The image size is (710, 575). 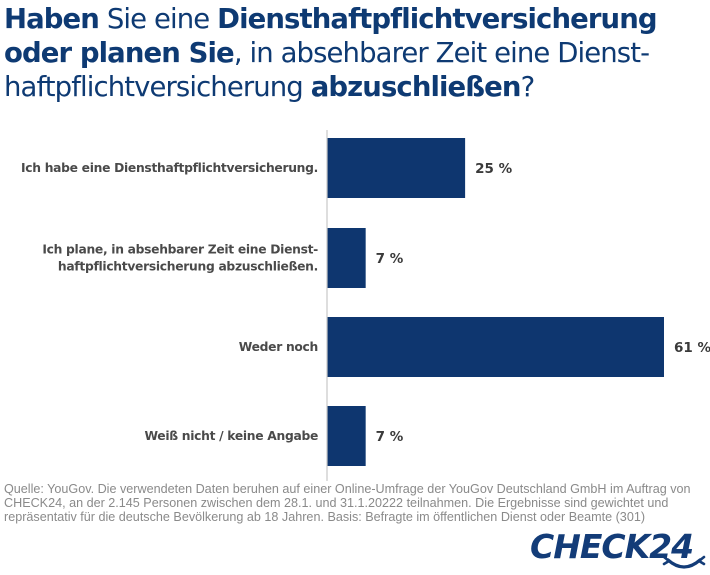 What do you see at coordinates (437, 19) in the screenshot?
I see `title-segment: Diensthaftpflichtversicherung` at bounding box center [437, 19].